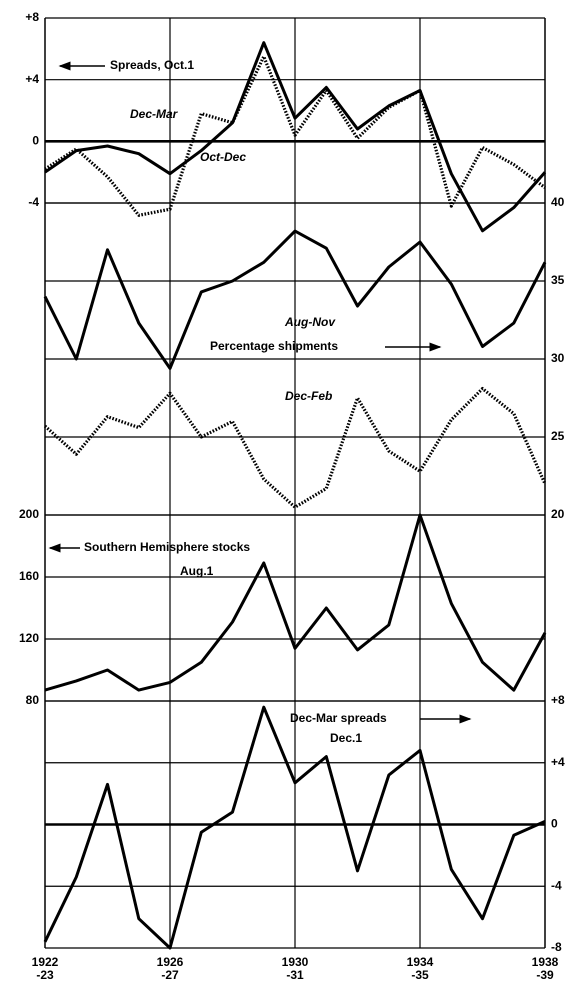 This screenshot has height=985, width=576. What do you see at coordinates (545, 968) in the screenshot?
I see `x-tick-label: 1938 -39` at bounding box center [545, 968].